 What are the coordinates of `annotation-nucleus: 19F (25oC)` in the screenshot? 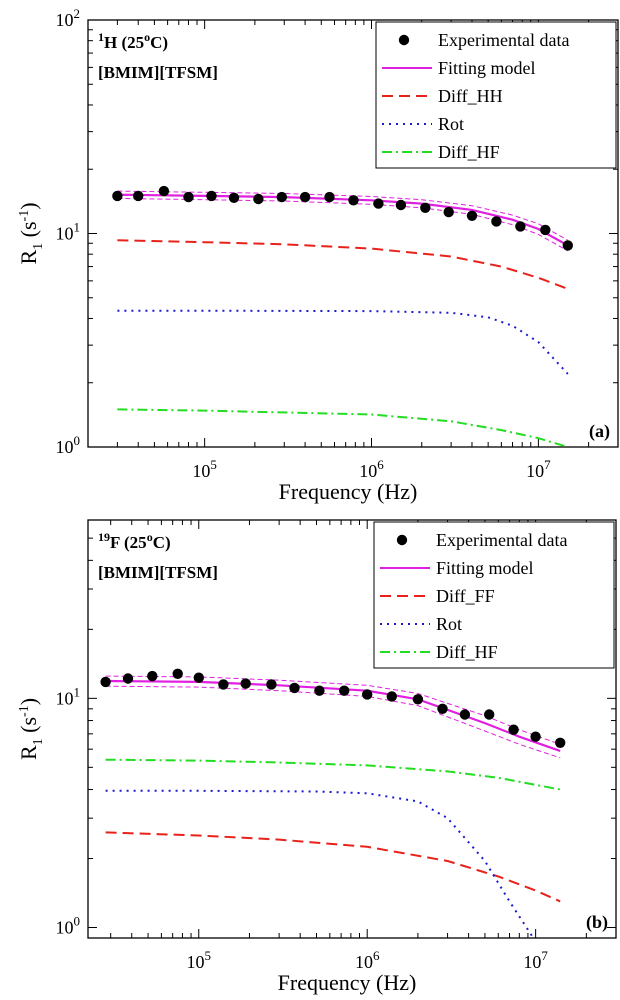 It's located at (134, 541).